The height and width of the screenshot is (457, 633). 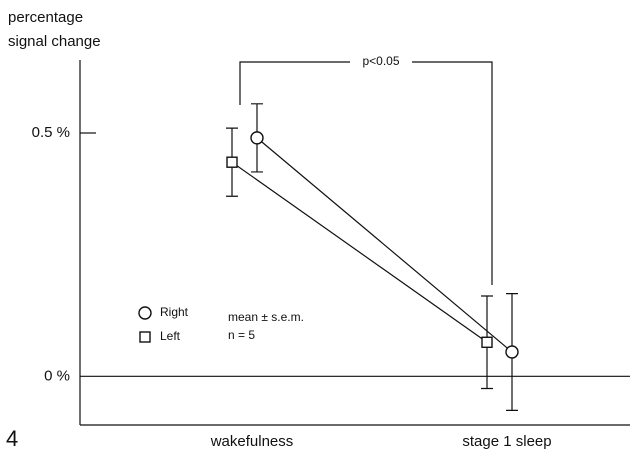 I want to click on n-note: n = 5, so click(x=241, y=335).